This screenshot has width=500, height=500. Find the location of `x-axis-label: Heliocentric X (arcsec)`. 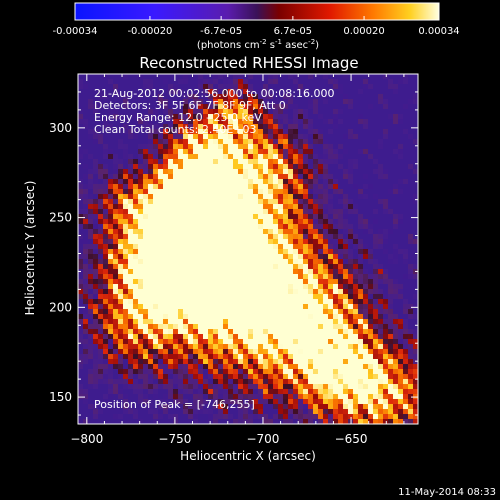

x-axis-label: Heliocentric X (arcsec) is located at coordinates (248, 456).